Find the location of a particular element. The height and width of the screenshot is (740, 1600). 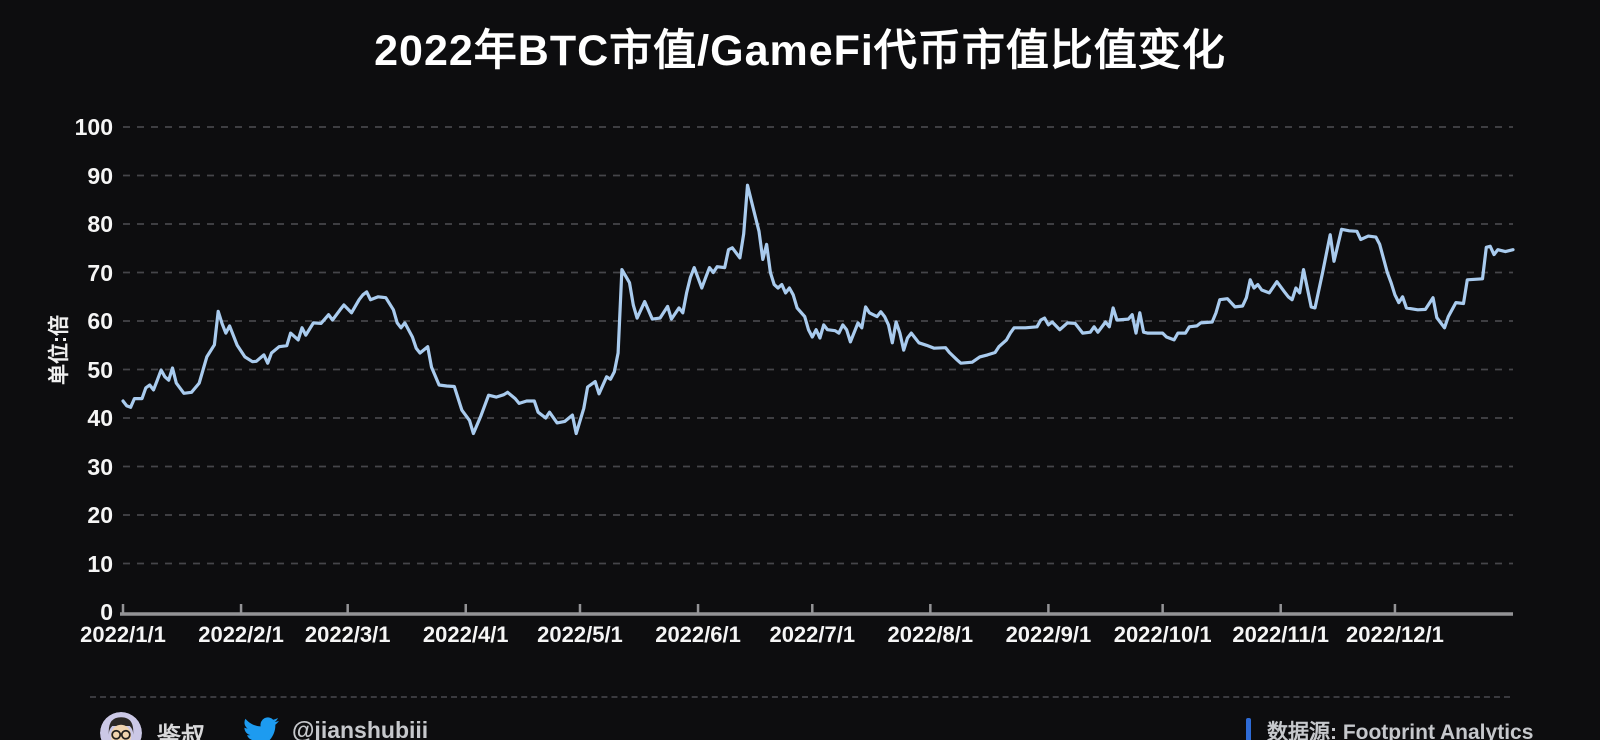

y-tick-label: 50 is located at coordinates (100, 369).